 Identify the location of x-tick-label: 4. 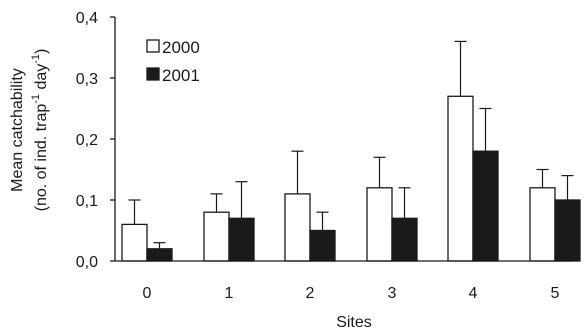
(473, 293).